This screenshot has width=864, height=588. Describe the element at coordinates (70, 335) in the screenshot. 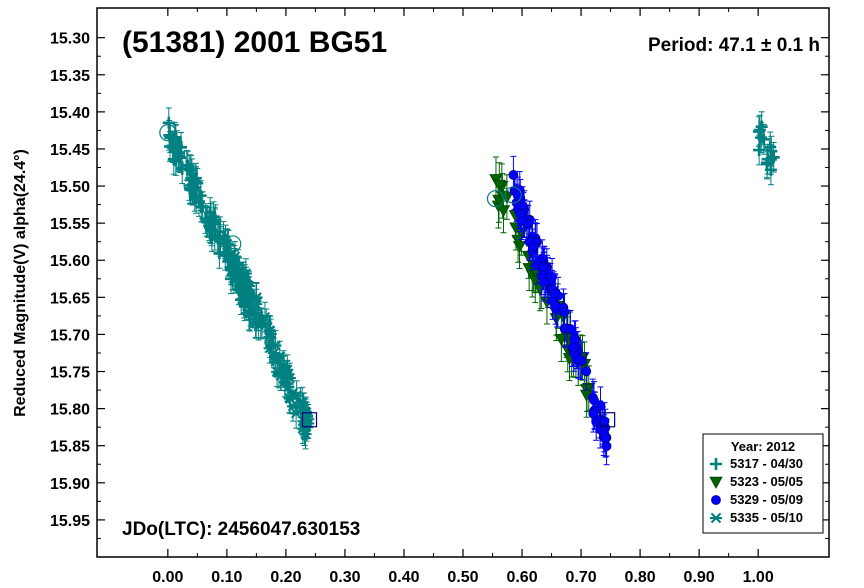

I see `y-tick-label: 15.70` at that location.